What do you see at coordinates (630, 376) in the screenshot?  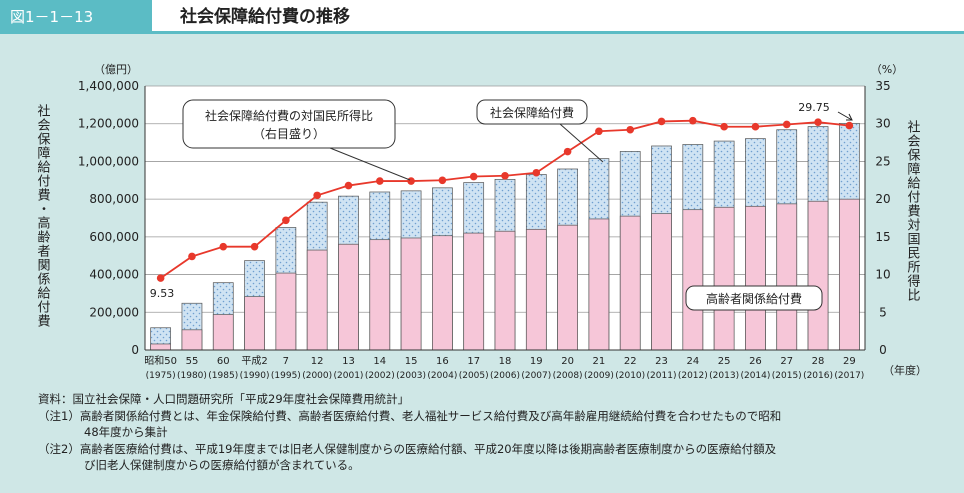 I see `x-tick-year: (2010)` at bounding box center [630, 376].